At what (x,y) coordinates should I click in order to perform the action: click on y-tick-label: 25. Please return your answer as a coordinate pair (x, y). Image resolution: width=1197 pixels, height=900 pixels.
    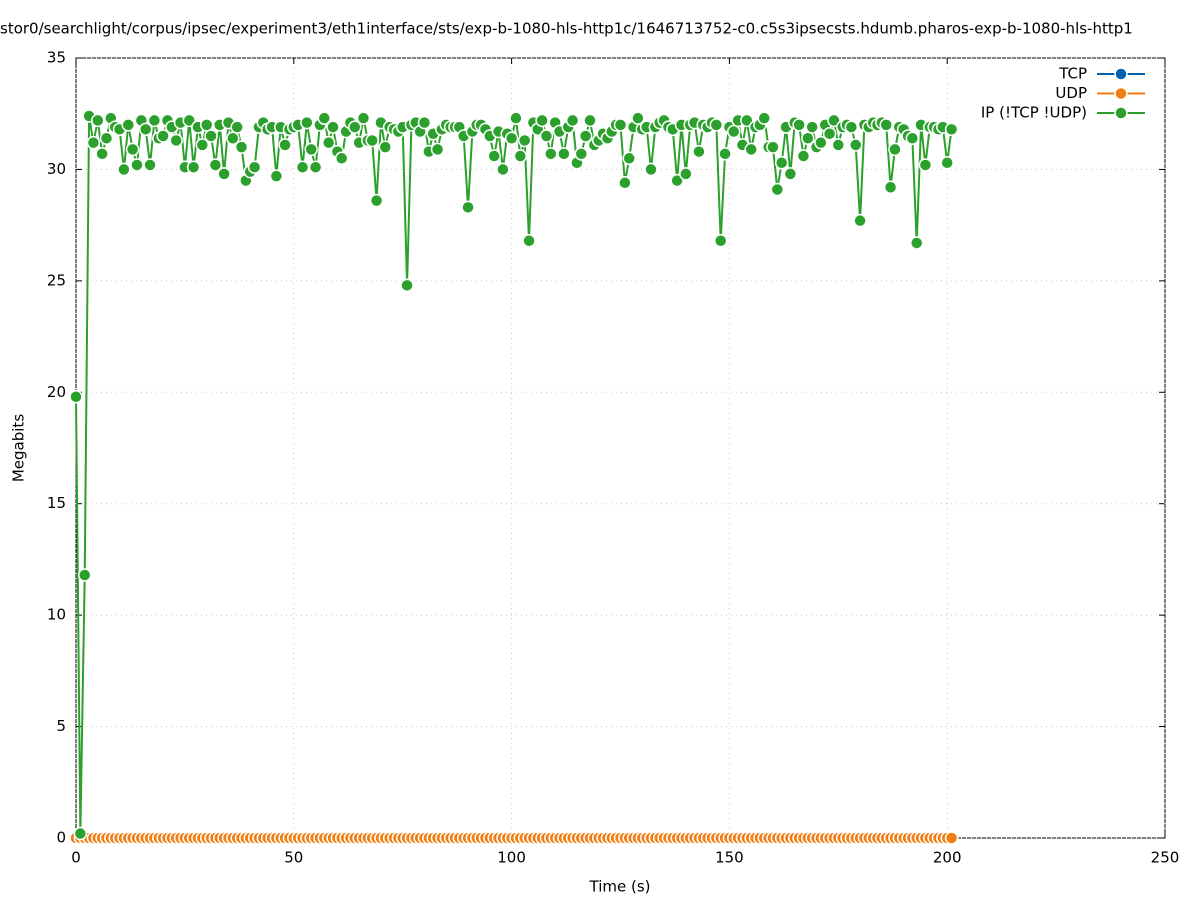
    Looking at the image, I should click on (56, 280).